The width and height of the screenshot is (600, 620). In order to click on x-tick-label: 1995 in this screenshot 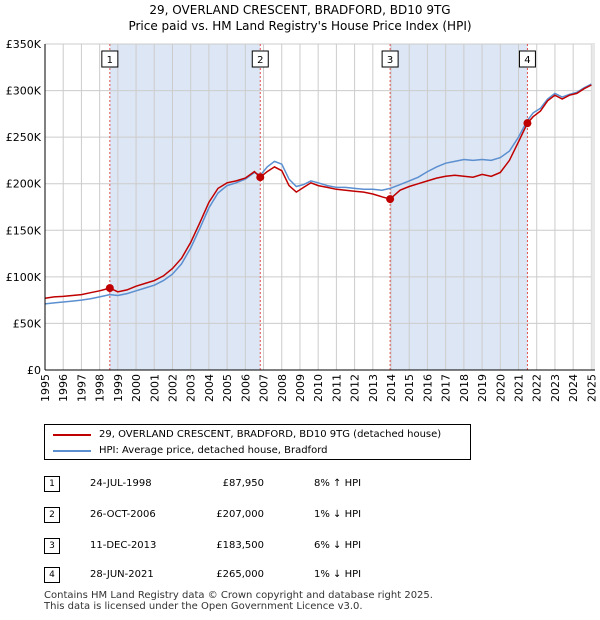, I will do `click(45, 388)`.